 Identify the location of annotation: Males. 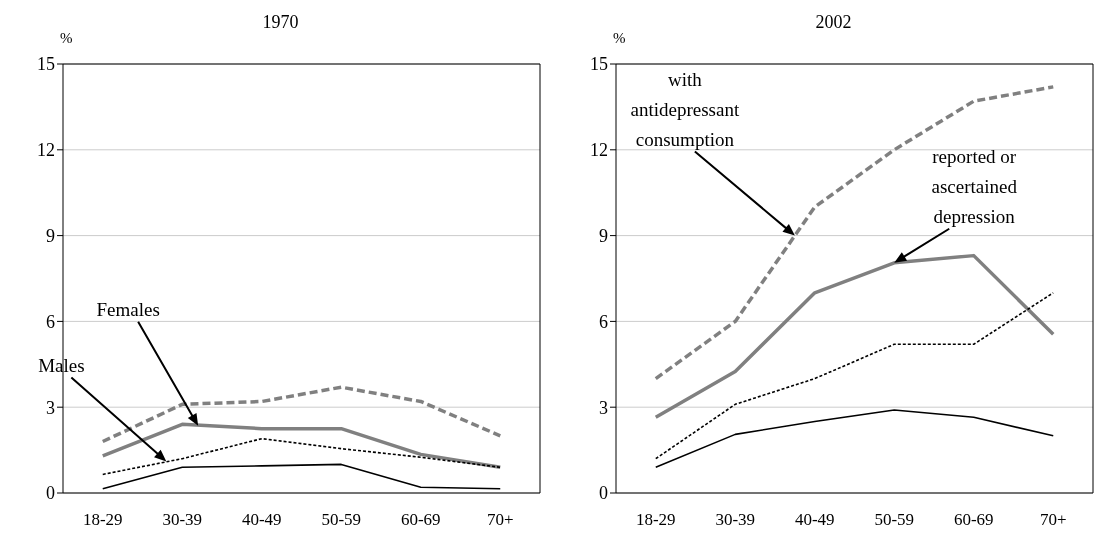
(61, 365).